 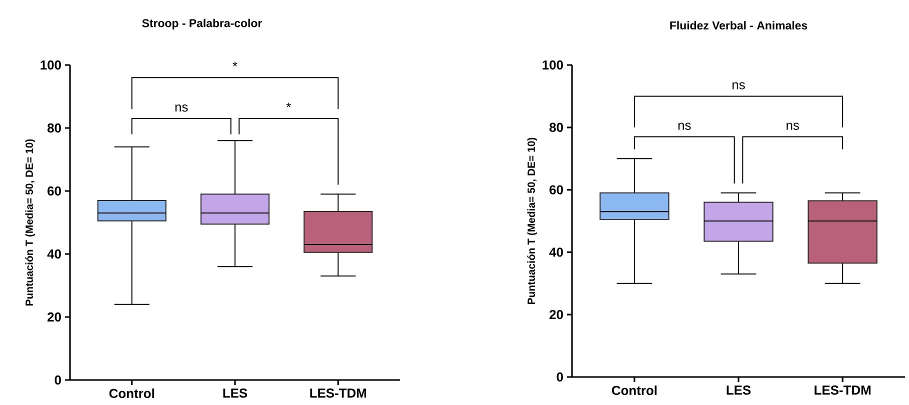 I want to click on chart-title: Fluidez Verbal - Animales, so click(x=739, y=25).